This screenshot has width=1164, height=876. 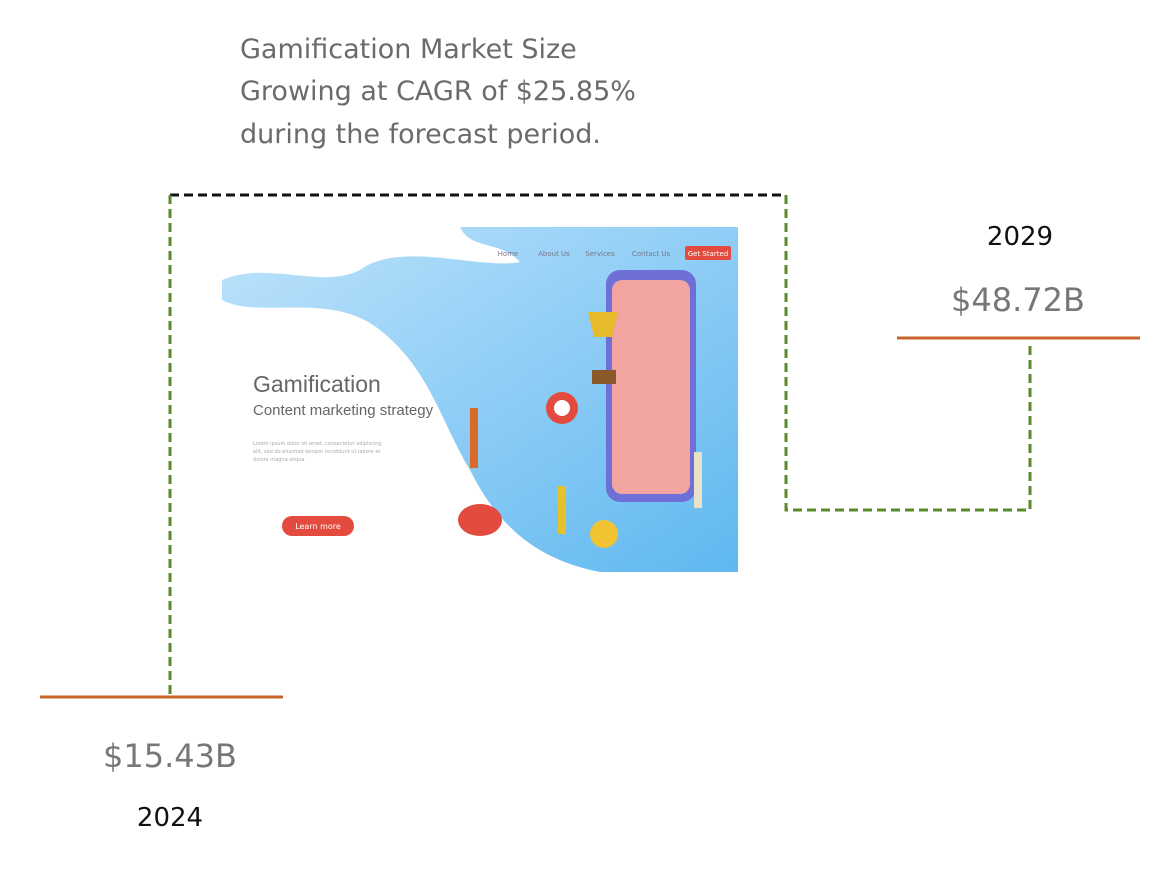 What do you see at coordinates (600, 254) in the screenshot?
I see `nav-link: Services` at bounding box center [600, 254].